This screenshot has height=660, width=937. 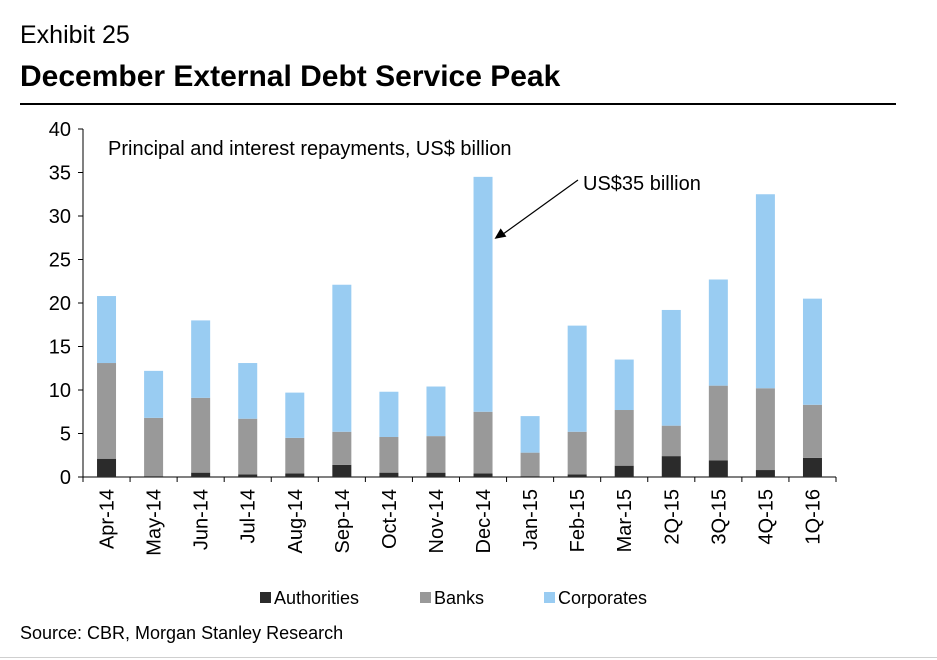 What do you see at coordinates (642, 184) in the screenshot?
I see `annotation-label: US$35 billion` at bounding box center [642, 184].